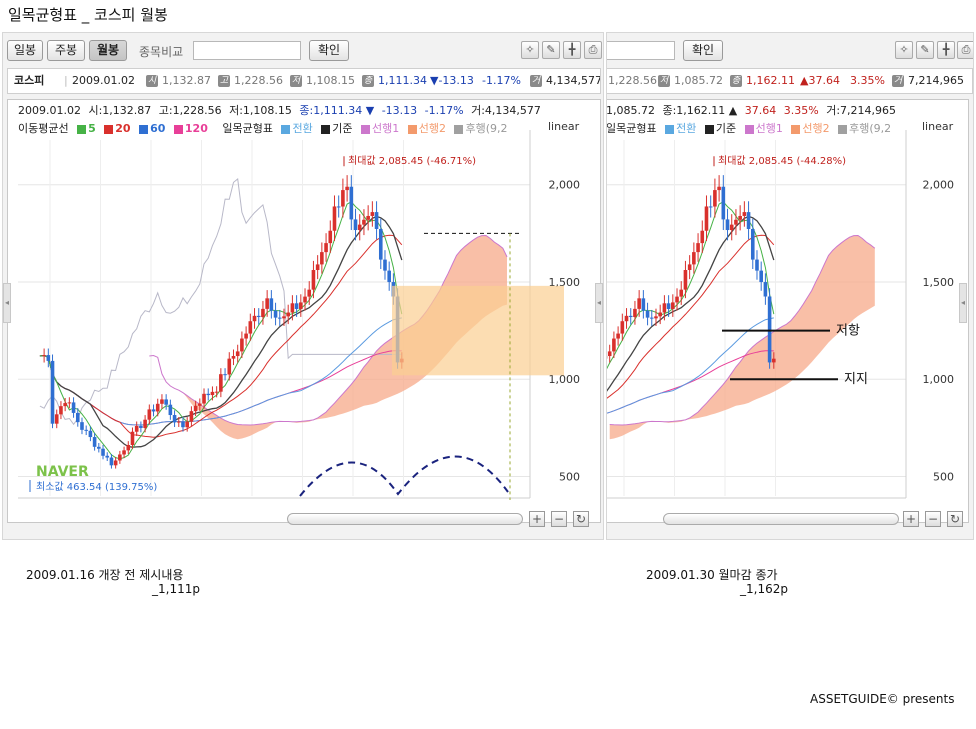  I want to click on change-percent: -1.17%, so click(501, 80).